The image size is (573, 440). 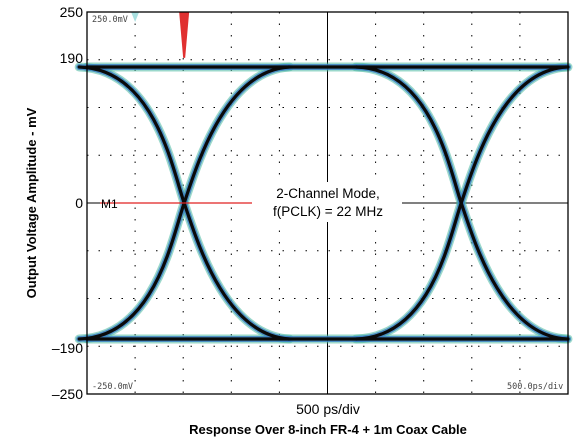 I want to click on scope-position-marker, so click(x=135, y=17).